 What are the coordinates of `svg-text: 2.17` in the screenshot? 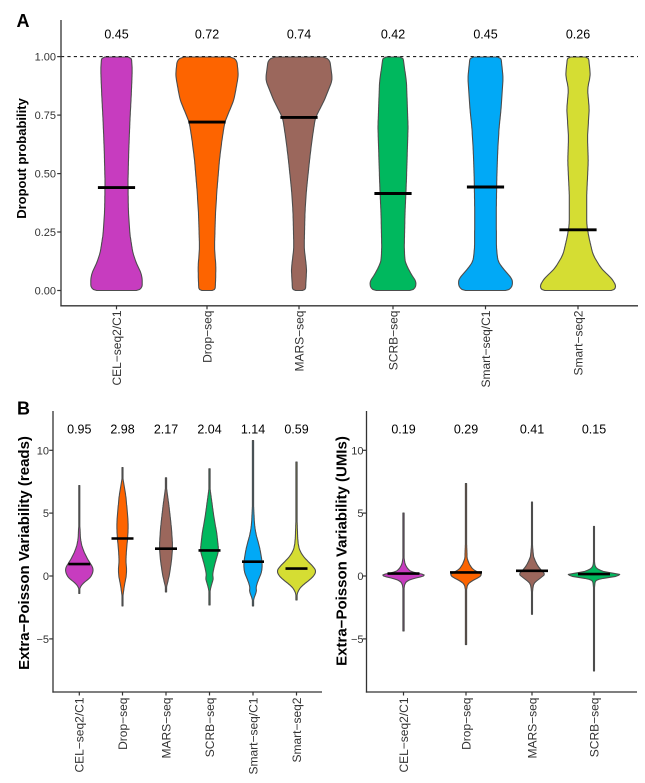 It's located at (166, 430).